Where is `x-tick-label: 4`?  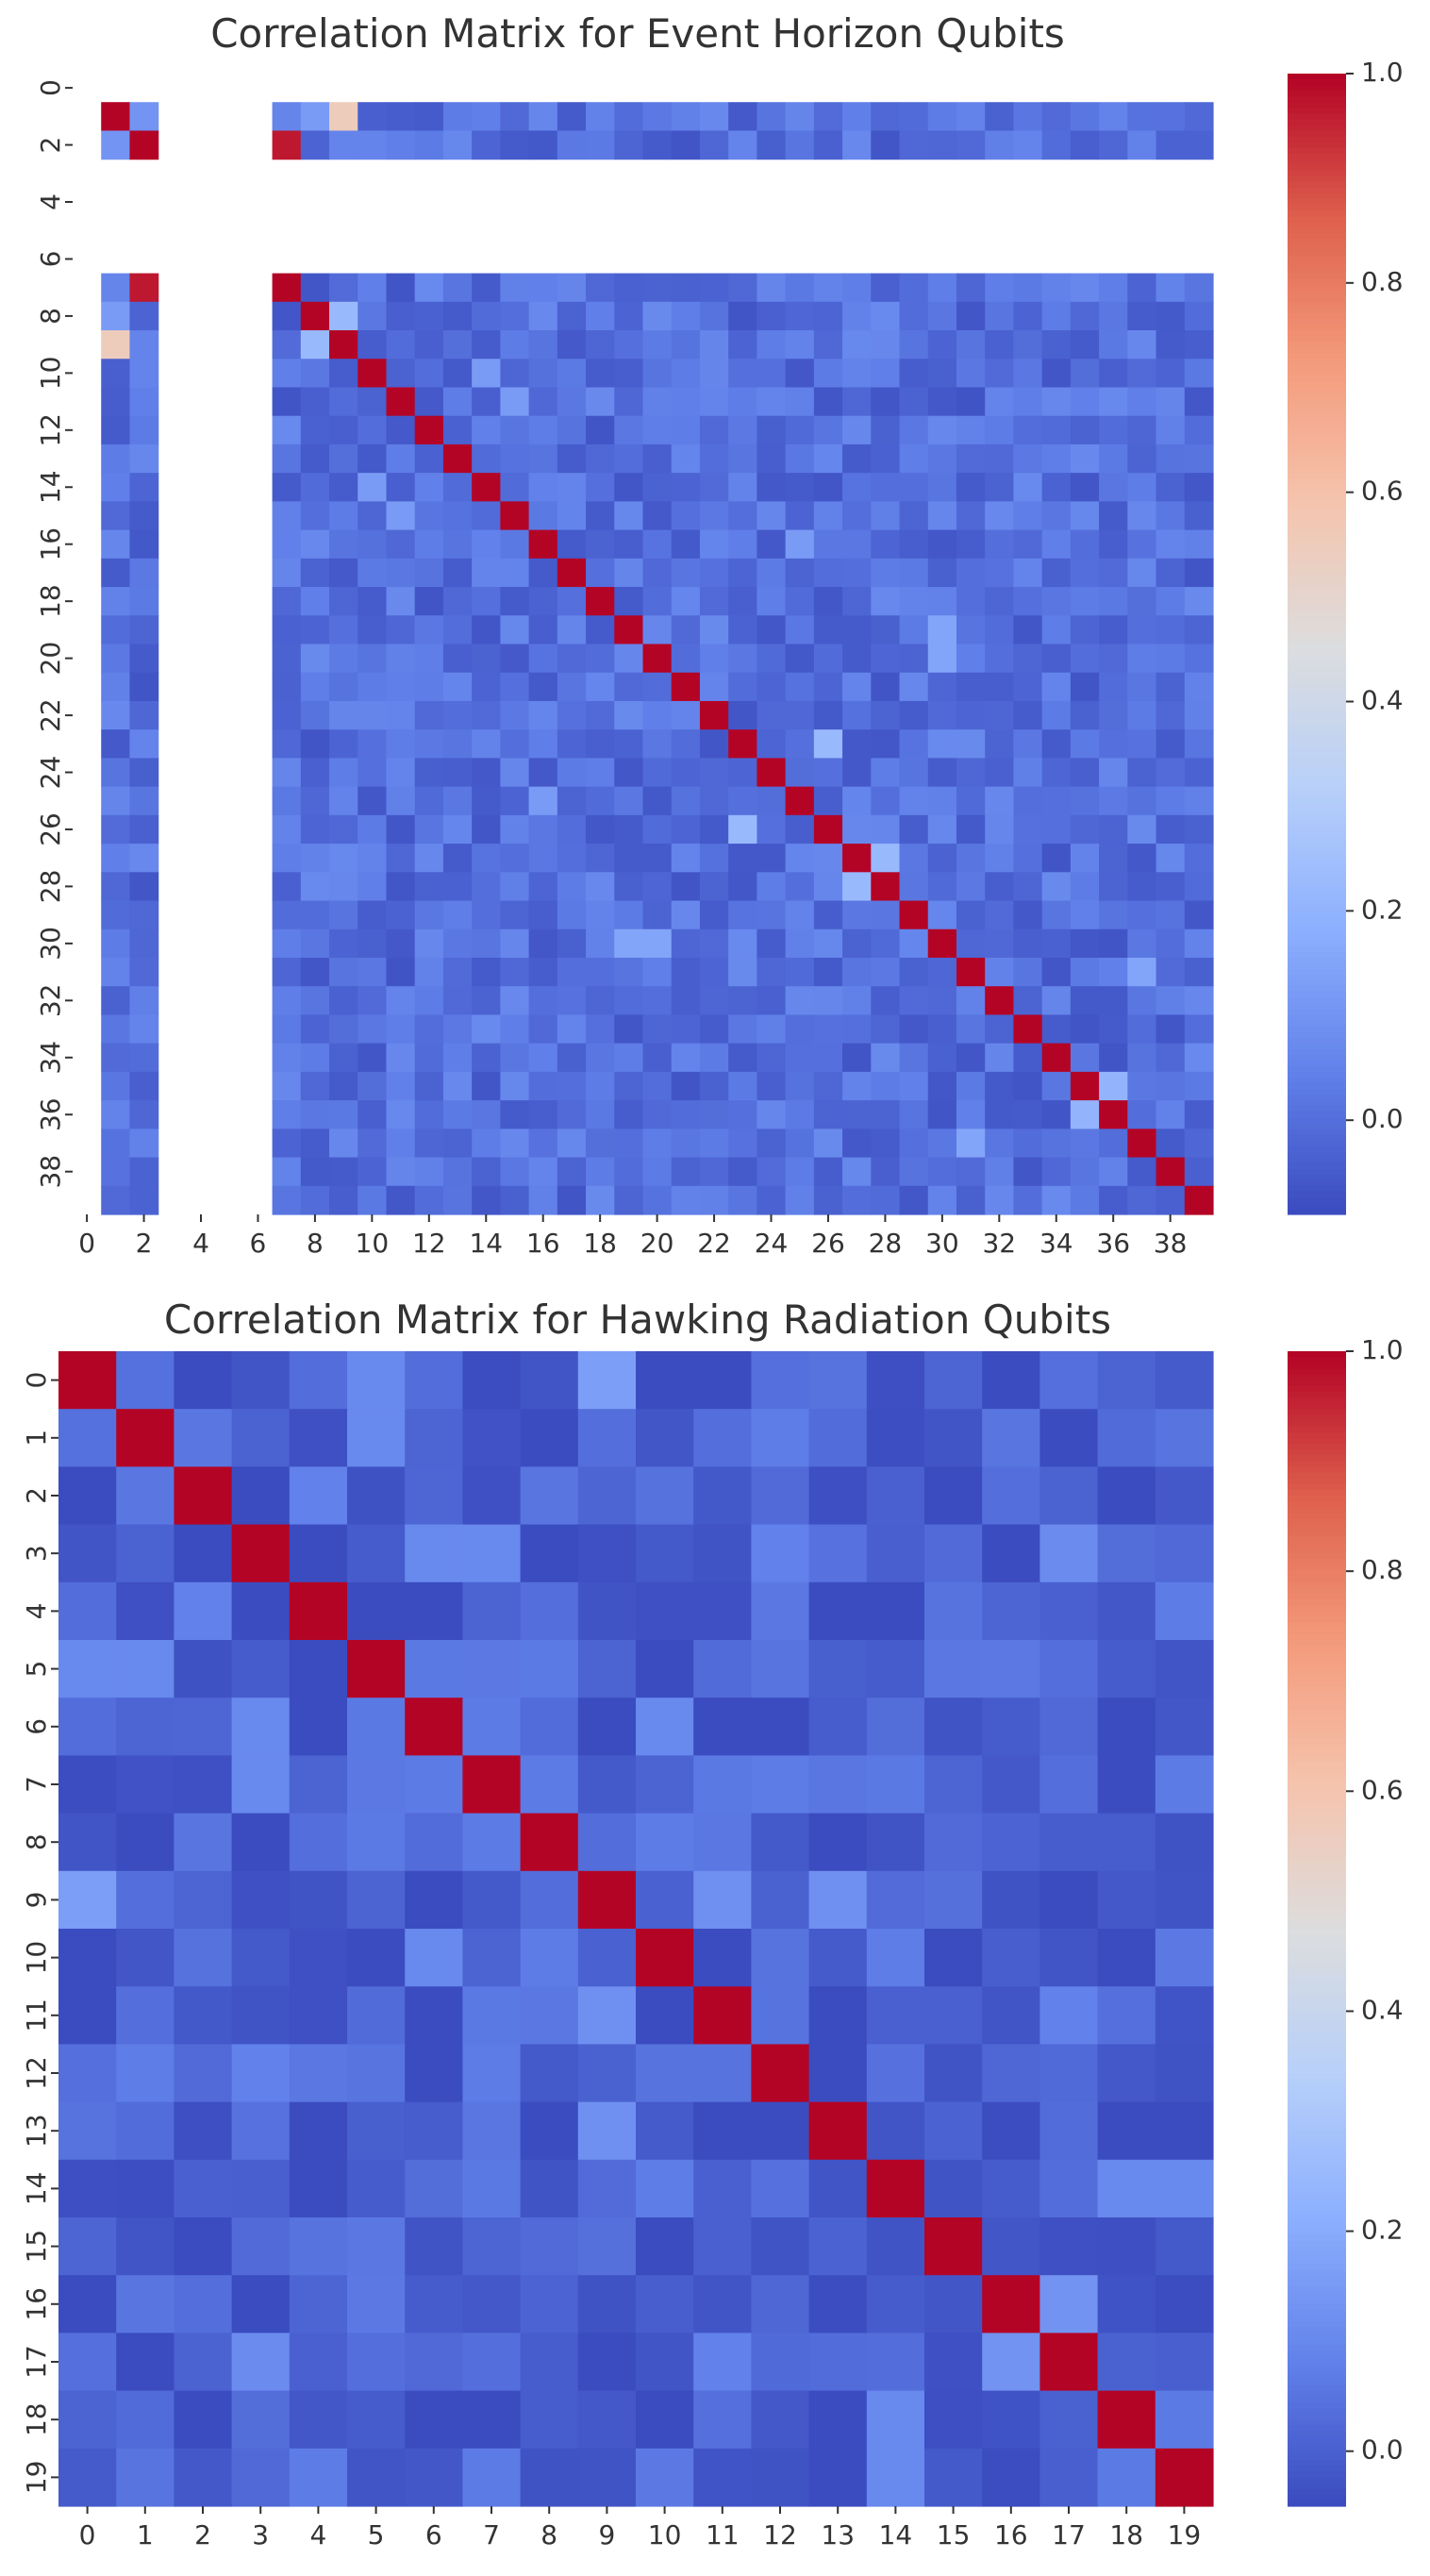
x-tick-label: 4 is located at coordinates (317, 2535).